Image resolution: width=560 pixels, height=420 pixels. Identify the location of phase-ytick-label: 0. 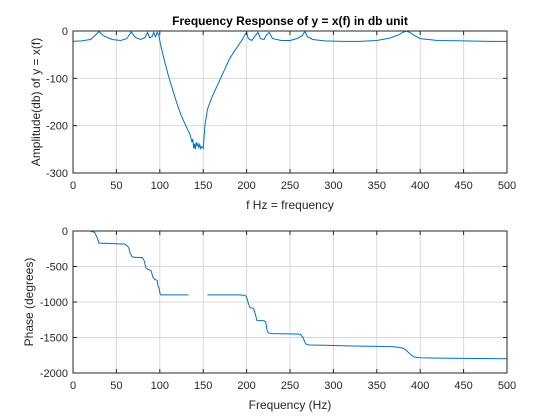
(65, 232).